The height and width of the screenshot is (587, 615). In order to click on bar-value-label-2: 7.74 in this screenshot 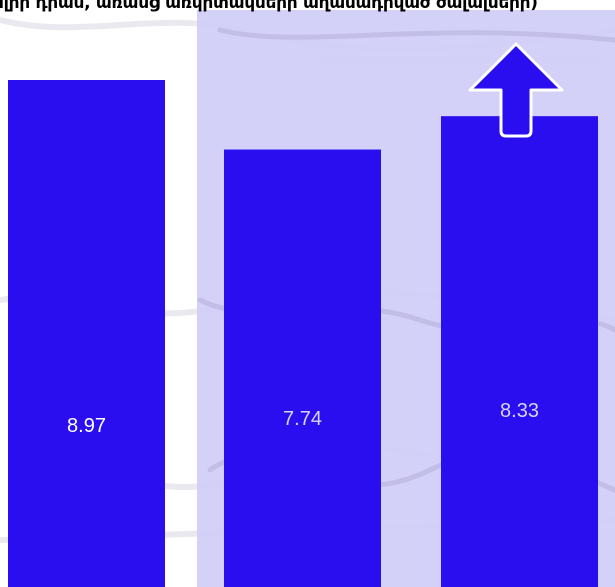, I will do `click(302, 419)`.